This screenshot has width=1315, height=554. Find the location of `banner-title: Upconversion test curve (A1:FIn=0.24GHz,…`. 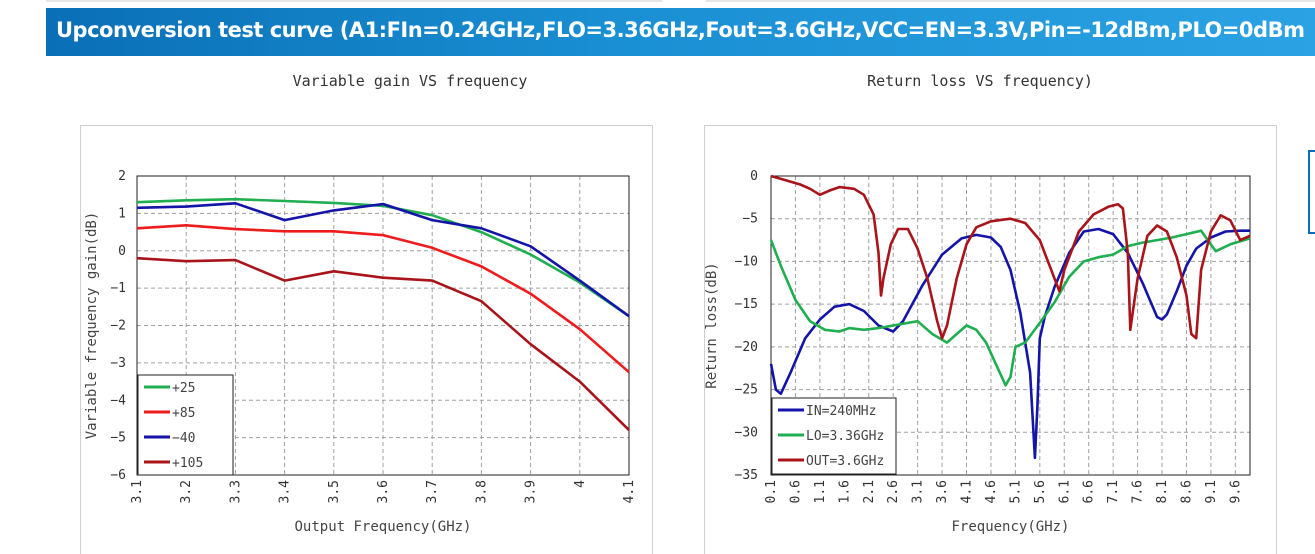

banner-title: Upconversion test curve (A1:FIn=0.24GHz,… is located at coordinates (680, 30).